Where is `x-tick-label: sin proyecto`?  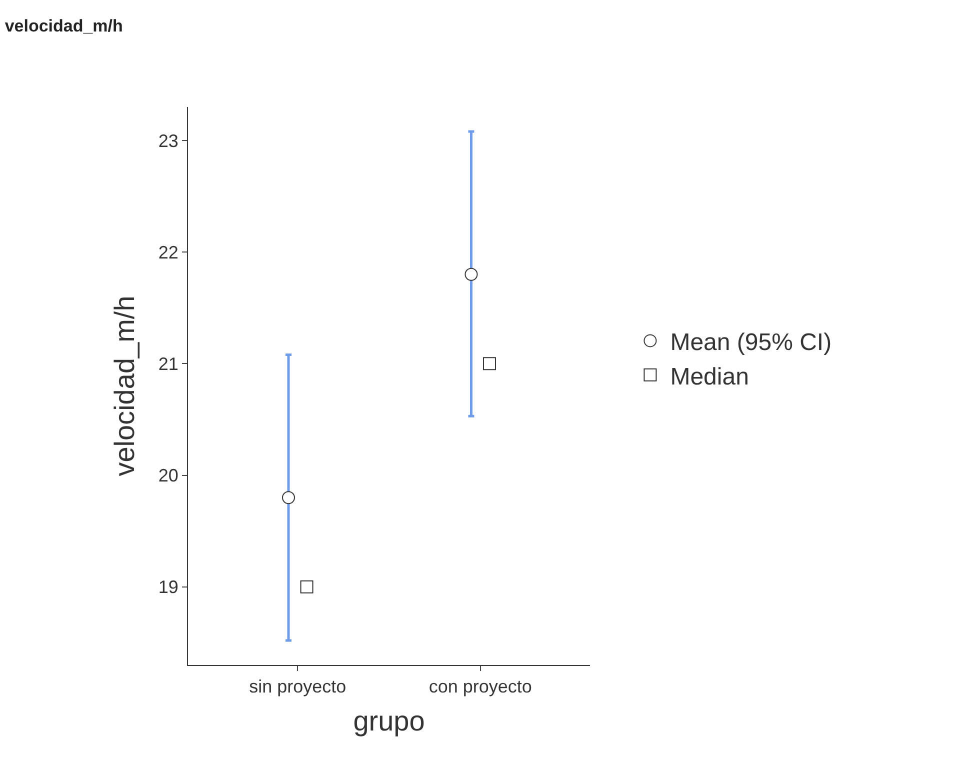 x-tick-label: sin proyecto is located at coordinates (297, 686).